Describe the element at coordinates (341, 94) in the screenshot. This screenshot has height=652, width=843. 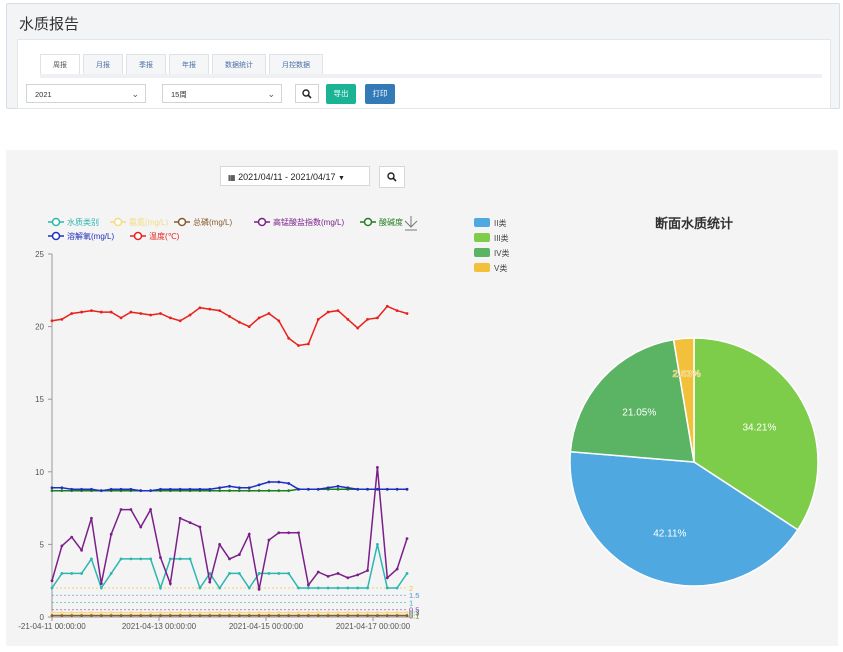
I see `export-button: 导出` at that location.